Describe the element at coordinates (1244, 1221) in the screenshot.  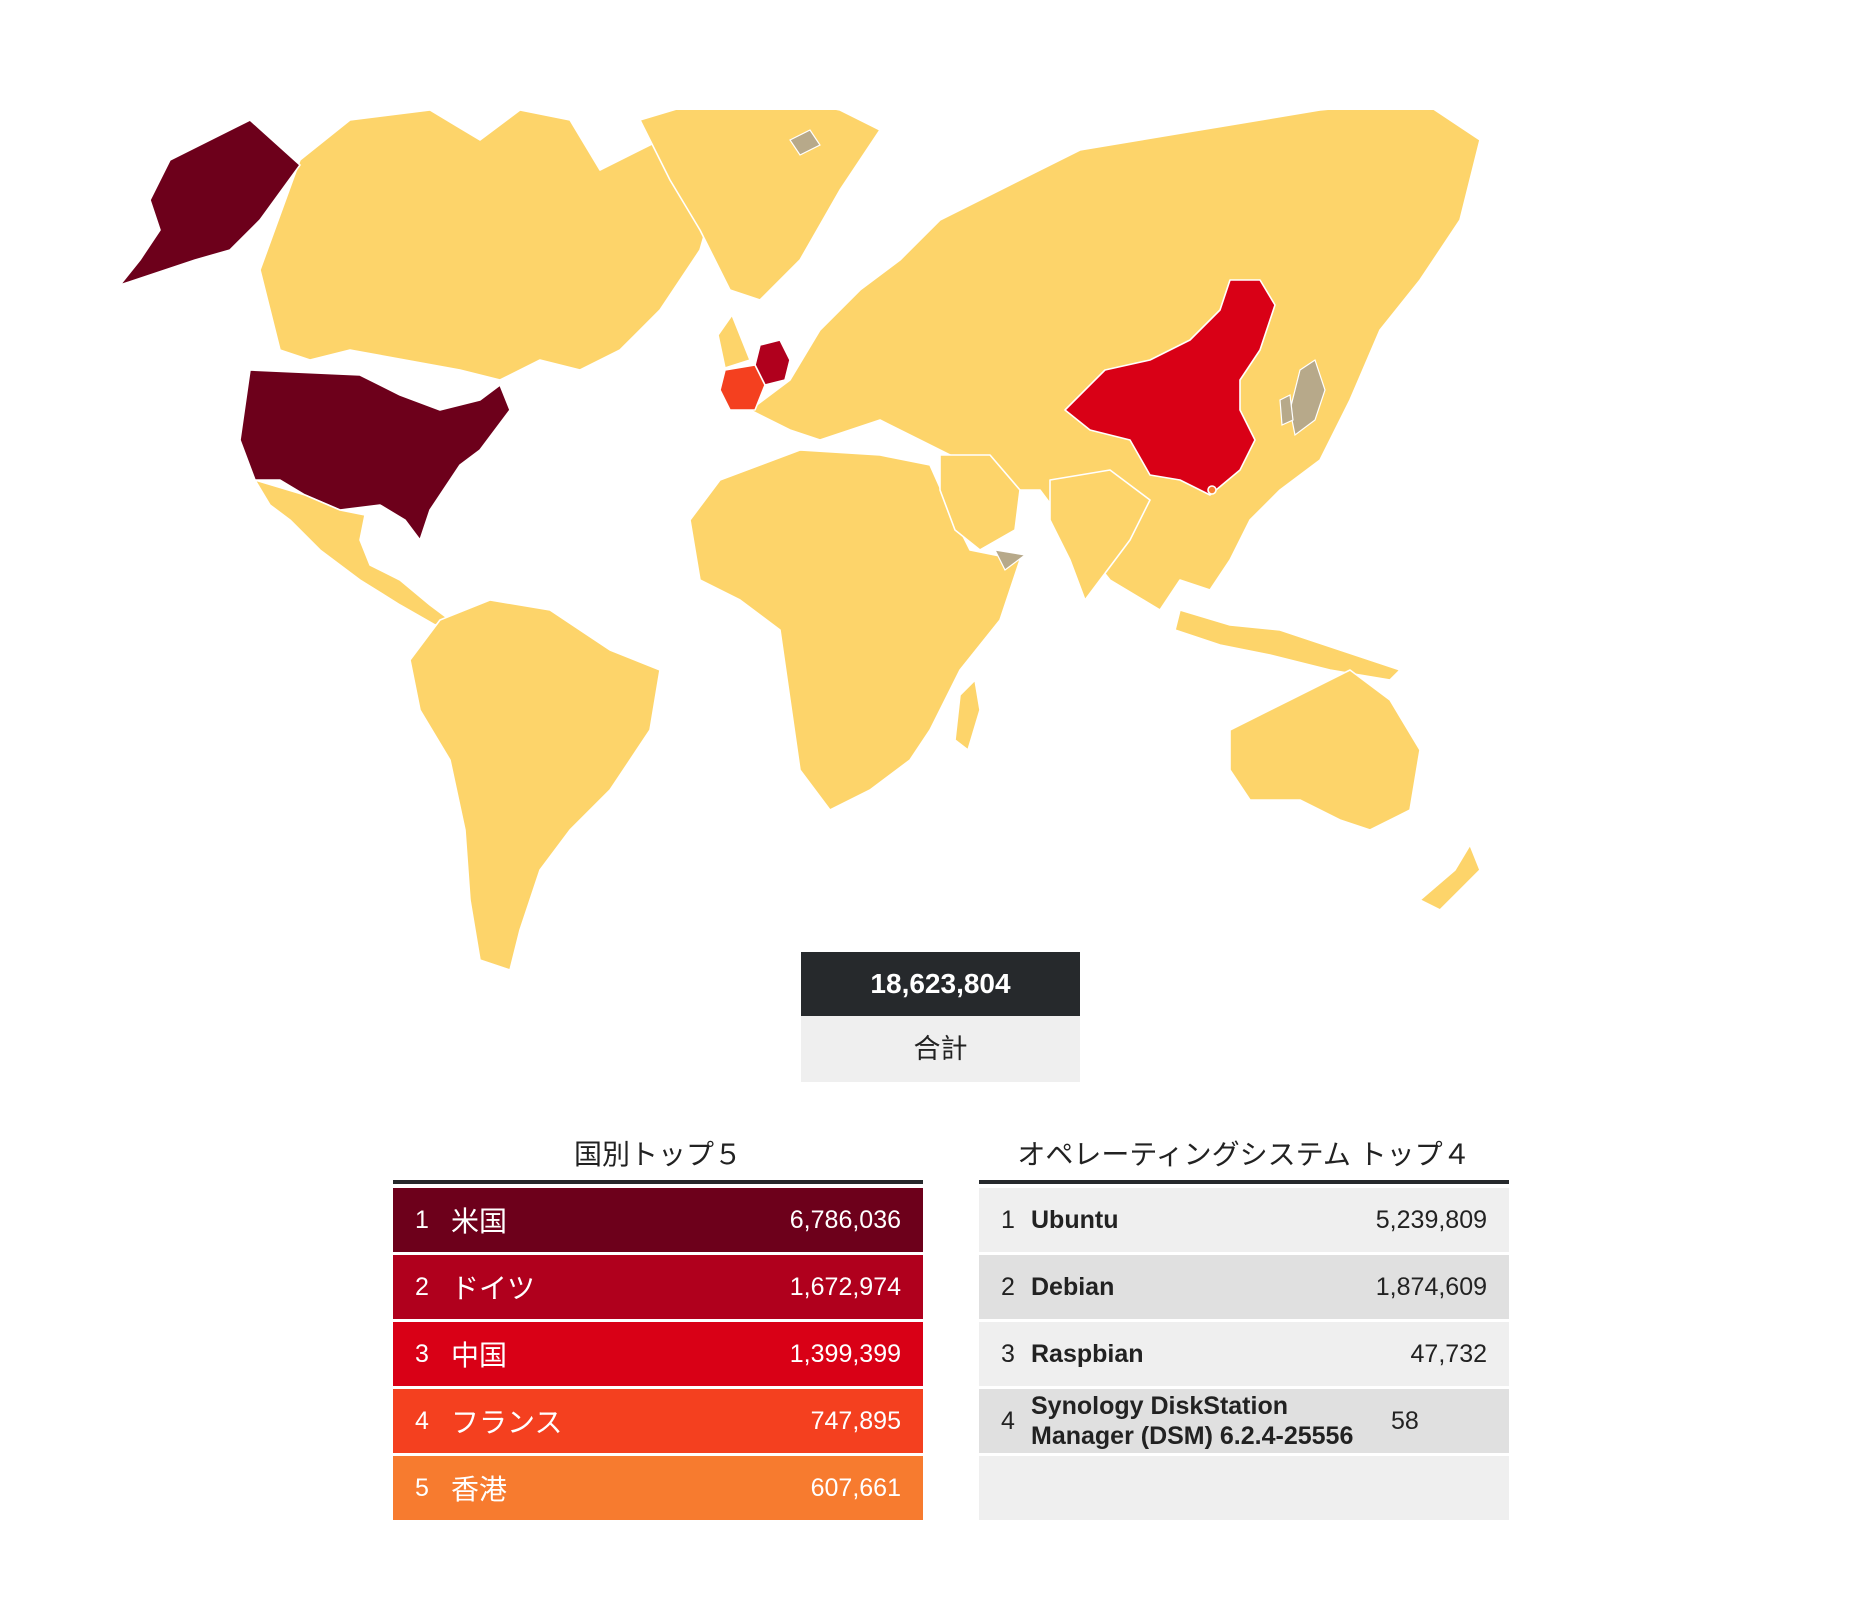
I see `os-row-1: 1 Ubuntu 5,239,809` at that location.